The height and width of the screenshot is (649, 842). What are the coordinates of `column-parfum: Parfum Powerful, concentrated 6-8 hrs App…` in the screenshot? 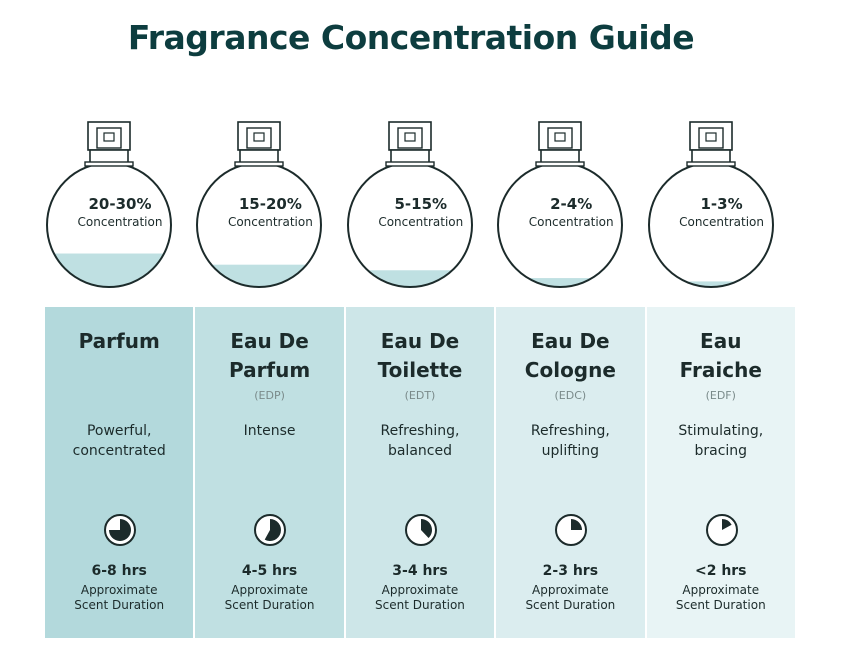 It's located at (119, 472).